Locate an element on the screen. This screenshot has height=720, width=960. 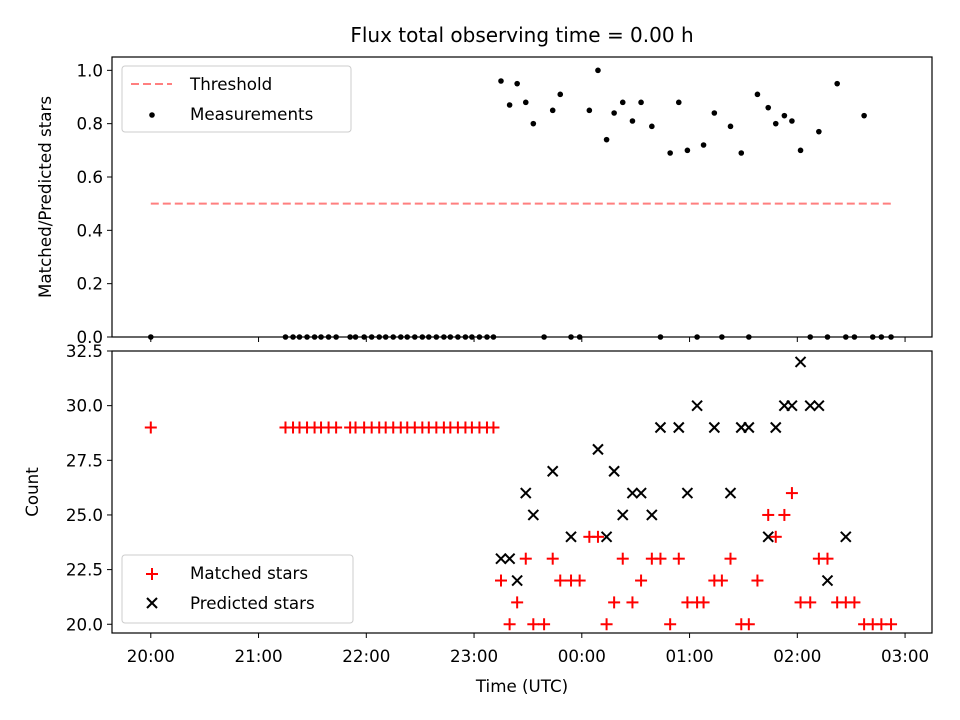
y-tick-label: 1.0 is located at coordinates (89, 70).